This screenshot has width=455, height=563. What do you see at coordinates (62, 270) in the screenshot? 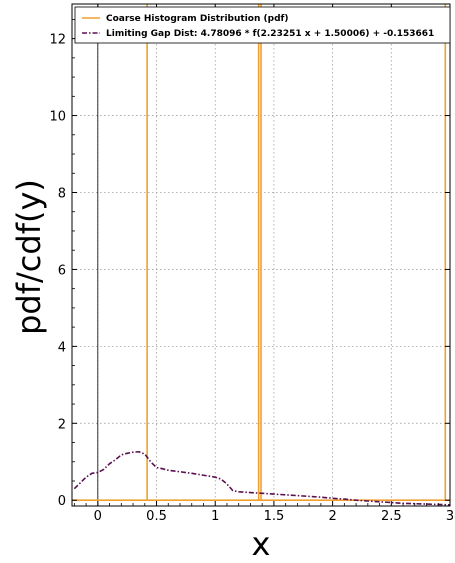
I see `y-tick-label: 6` at bounding box center [62, 270].